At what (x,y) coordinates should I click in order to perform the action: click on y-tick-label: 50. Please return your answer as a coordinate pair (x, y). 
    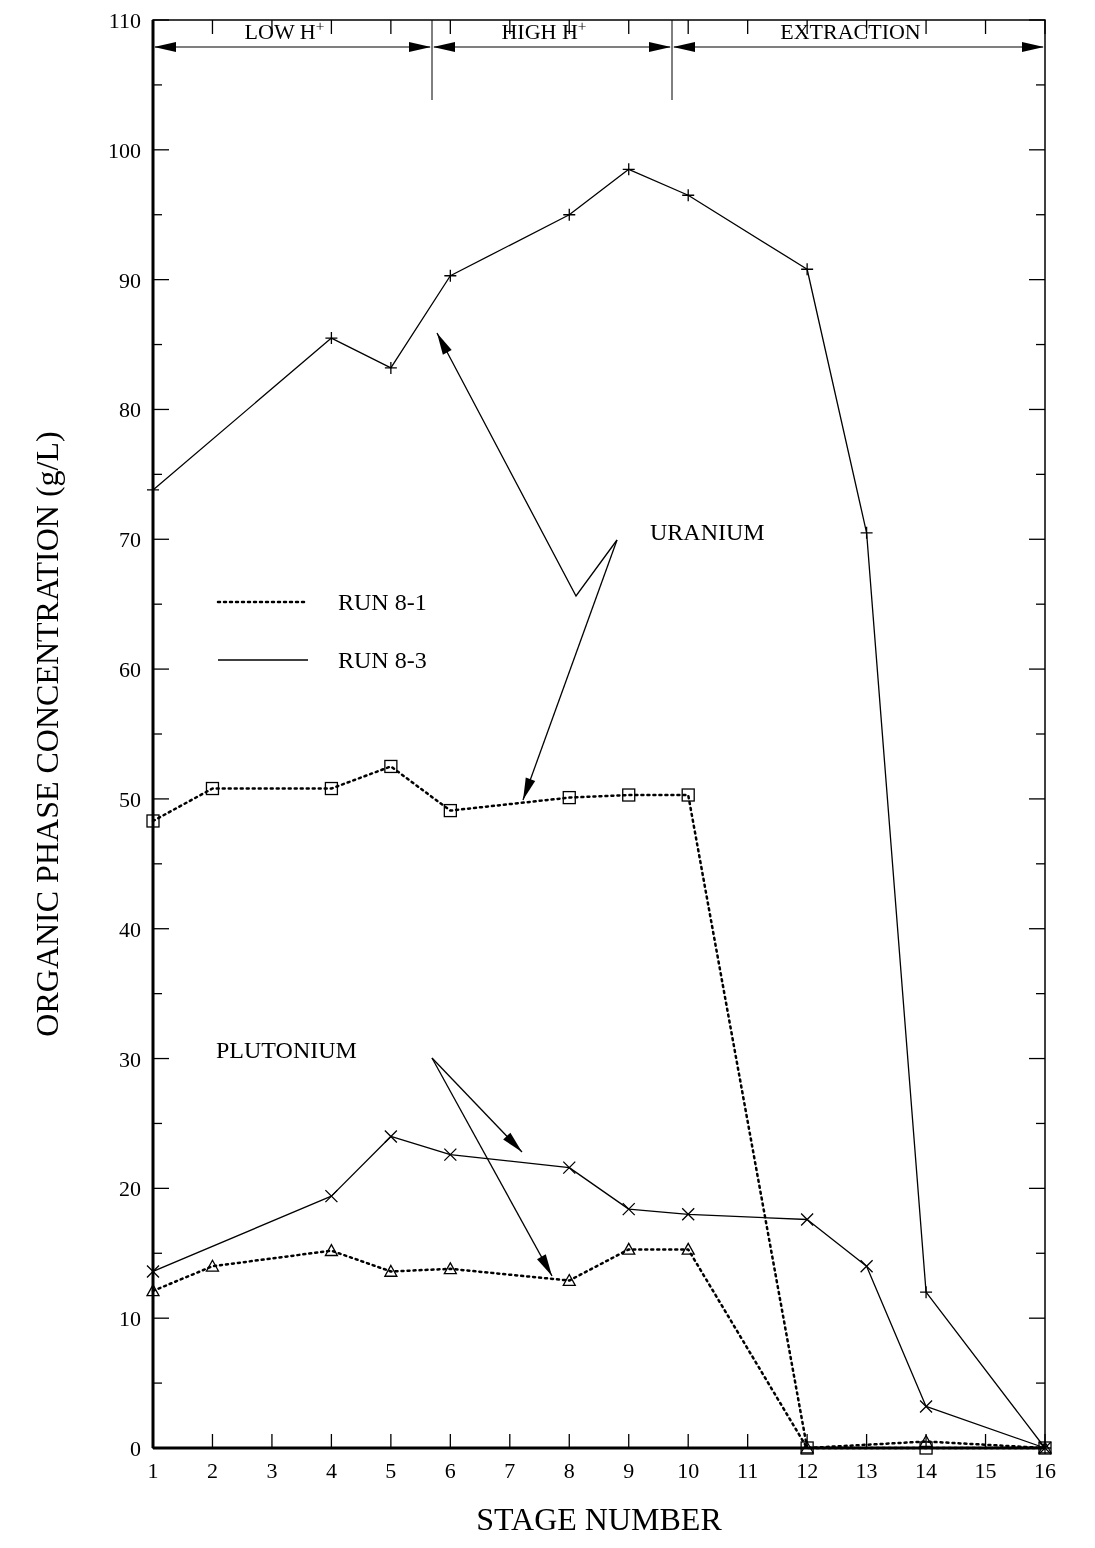
    Looking at the image, I should click on (130, 799).